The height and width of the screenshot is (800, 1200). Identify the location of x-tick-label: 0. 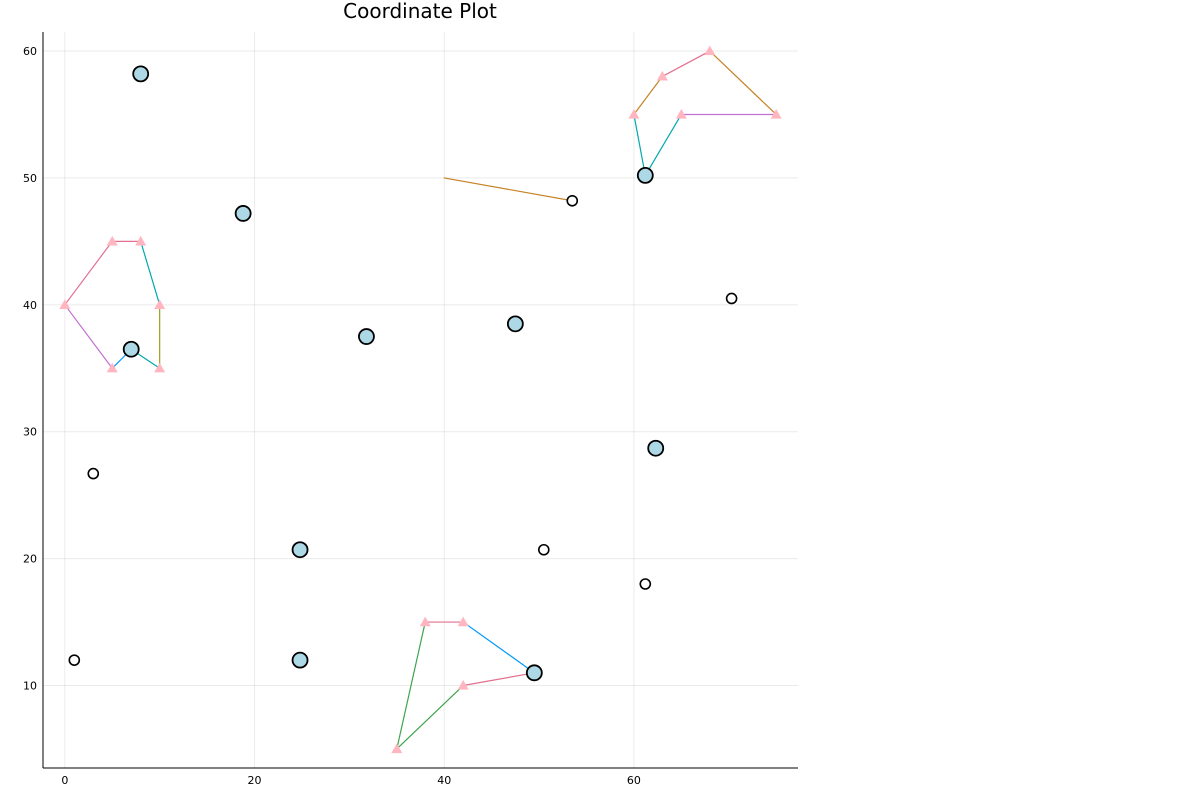
(64, 780).